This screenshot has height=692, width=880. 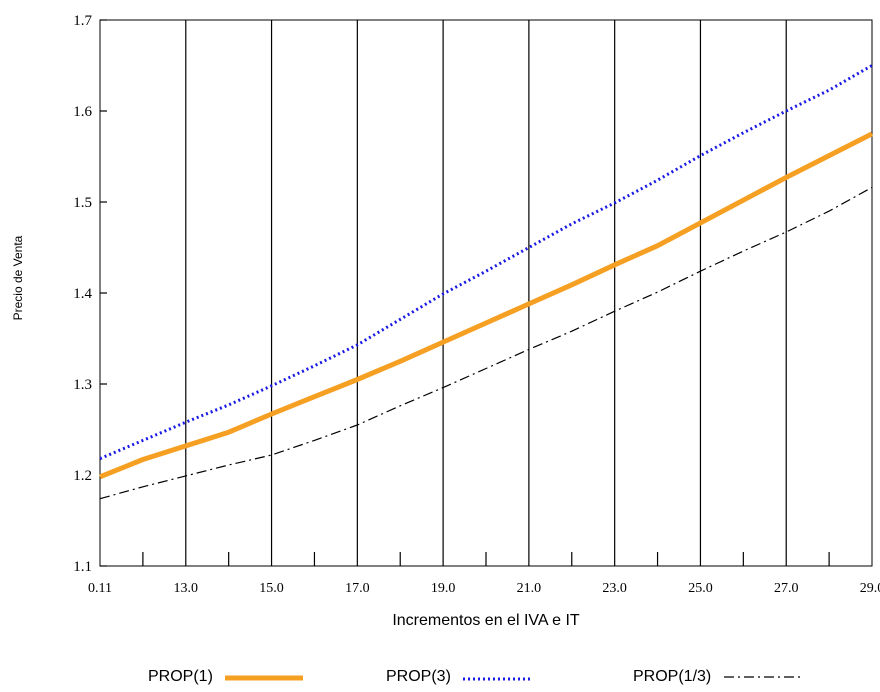 What do you see at coordinates (486, 620) in the screenshot?
I see `x-axis-label: Incrementos en el IVA e IT` at bounding box center [486, 620].